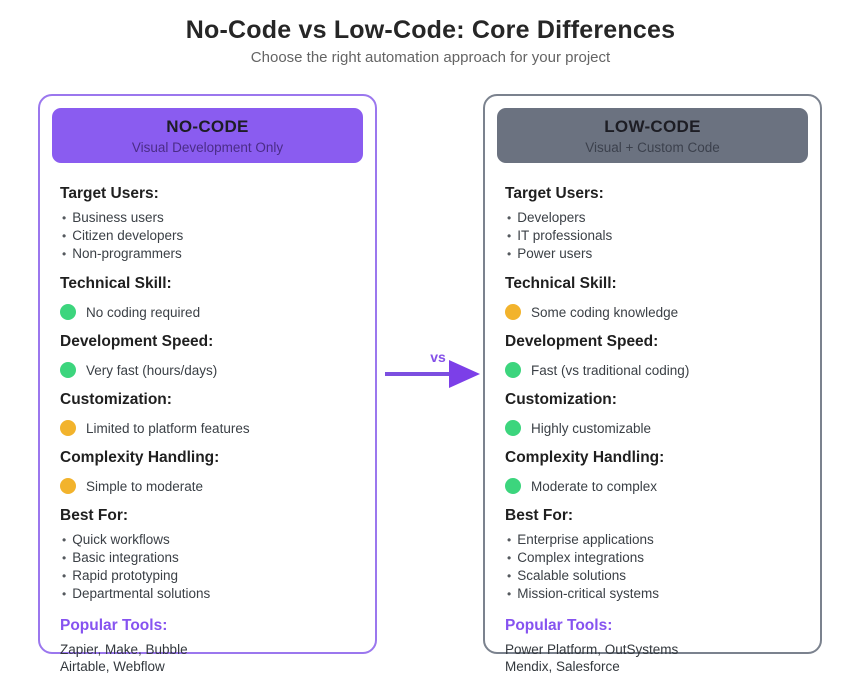 Image resolution: width=861 pixels, height=675 pixels. I want to click on status-text: No coding required, so click(143, 312).